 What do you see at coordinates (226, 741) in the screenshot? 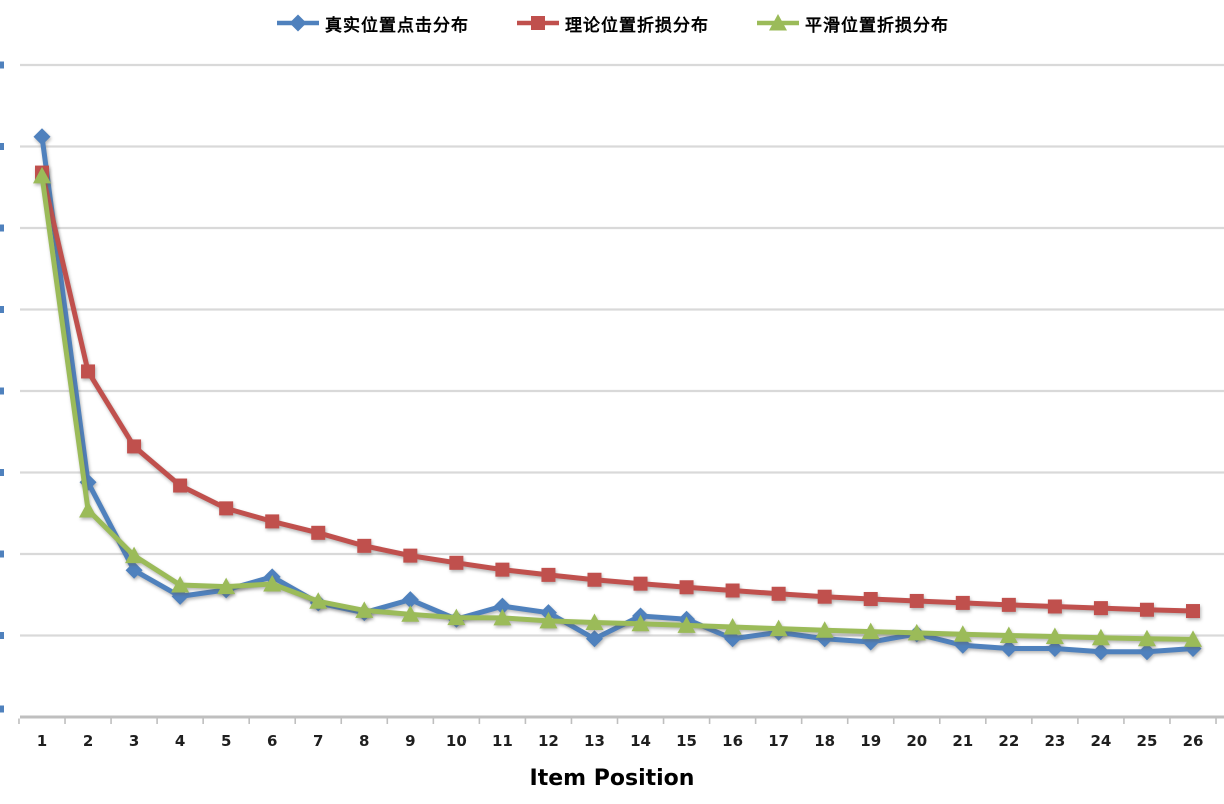
I see `x-tick-label: 5` at bounding box center [226, 741].